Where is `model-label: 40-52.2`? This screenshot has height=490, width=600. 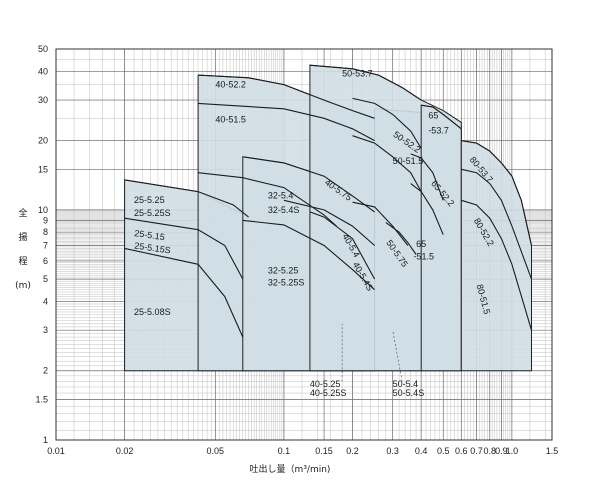 model-label: 40-52.2 is located at coordinates (230, 85).